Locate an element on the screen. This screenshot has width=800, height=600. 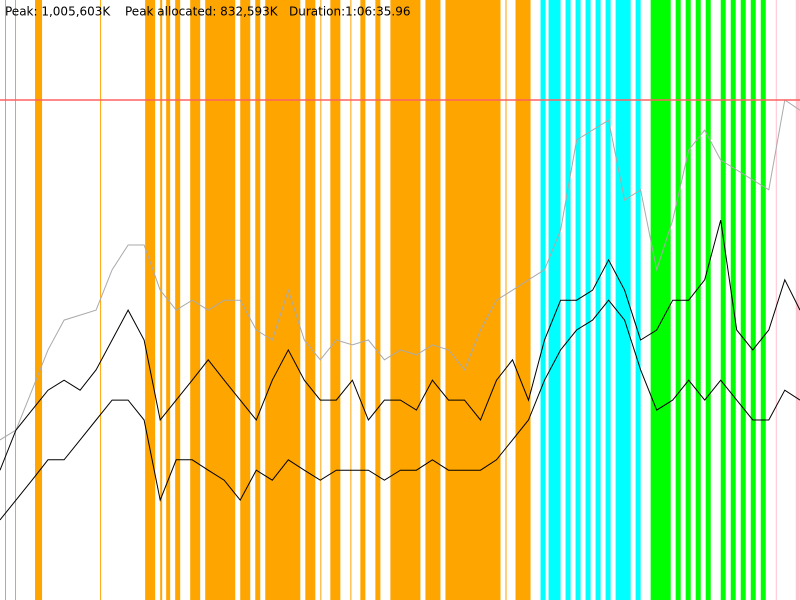
header-stat: Duration:1:06:35.96 is located at coordinates (350, 12).